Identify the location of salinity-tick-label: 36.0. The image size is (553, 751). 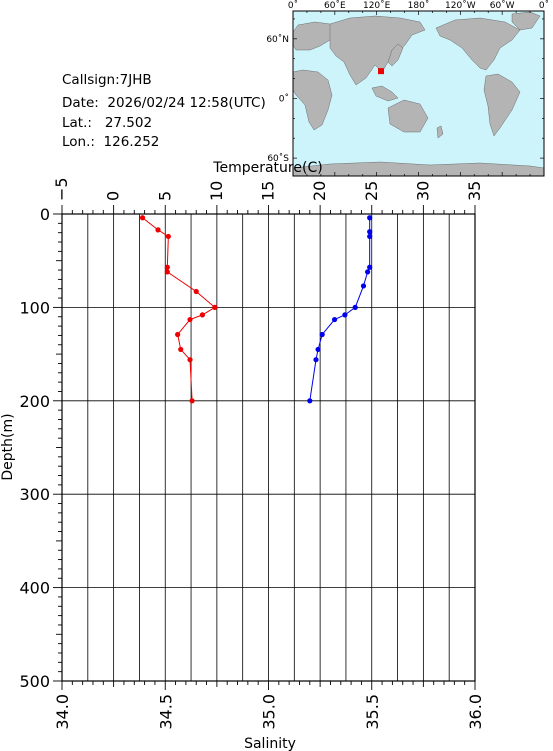
(475, 712).